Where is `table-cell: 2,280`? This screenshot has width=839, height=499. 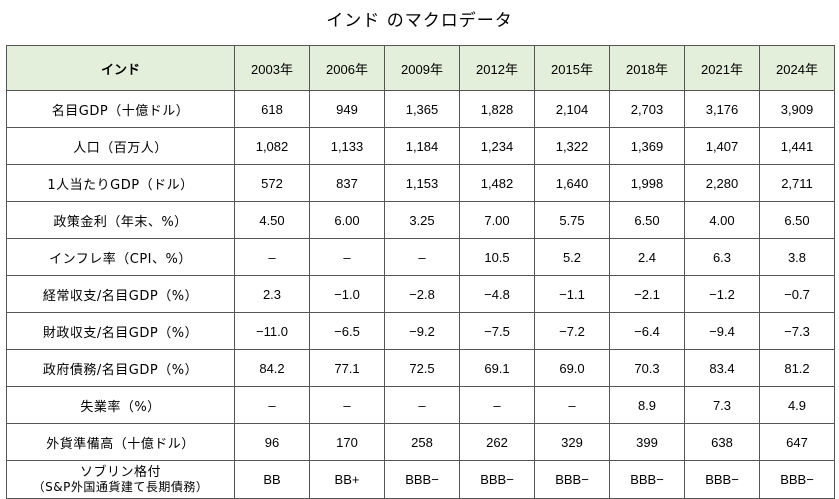
table-cell: 2,280 is located at coordinates (722, 183).